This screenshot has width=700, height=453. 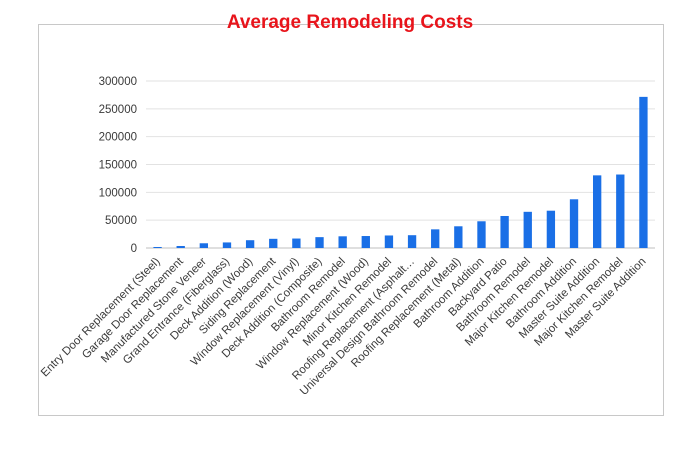 I want to click on y-tick-label: 150000, so click(x=118, y=166).